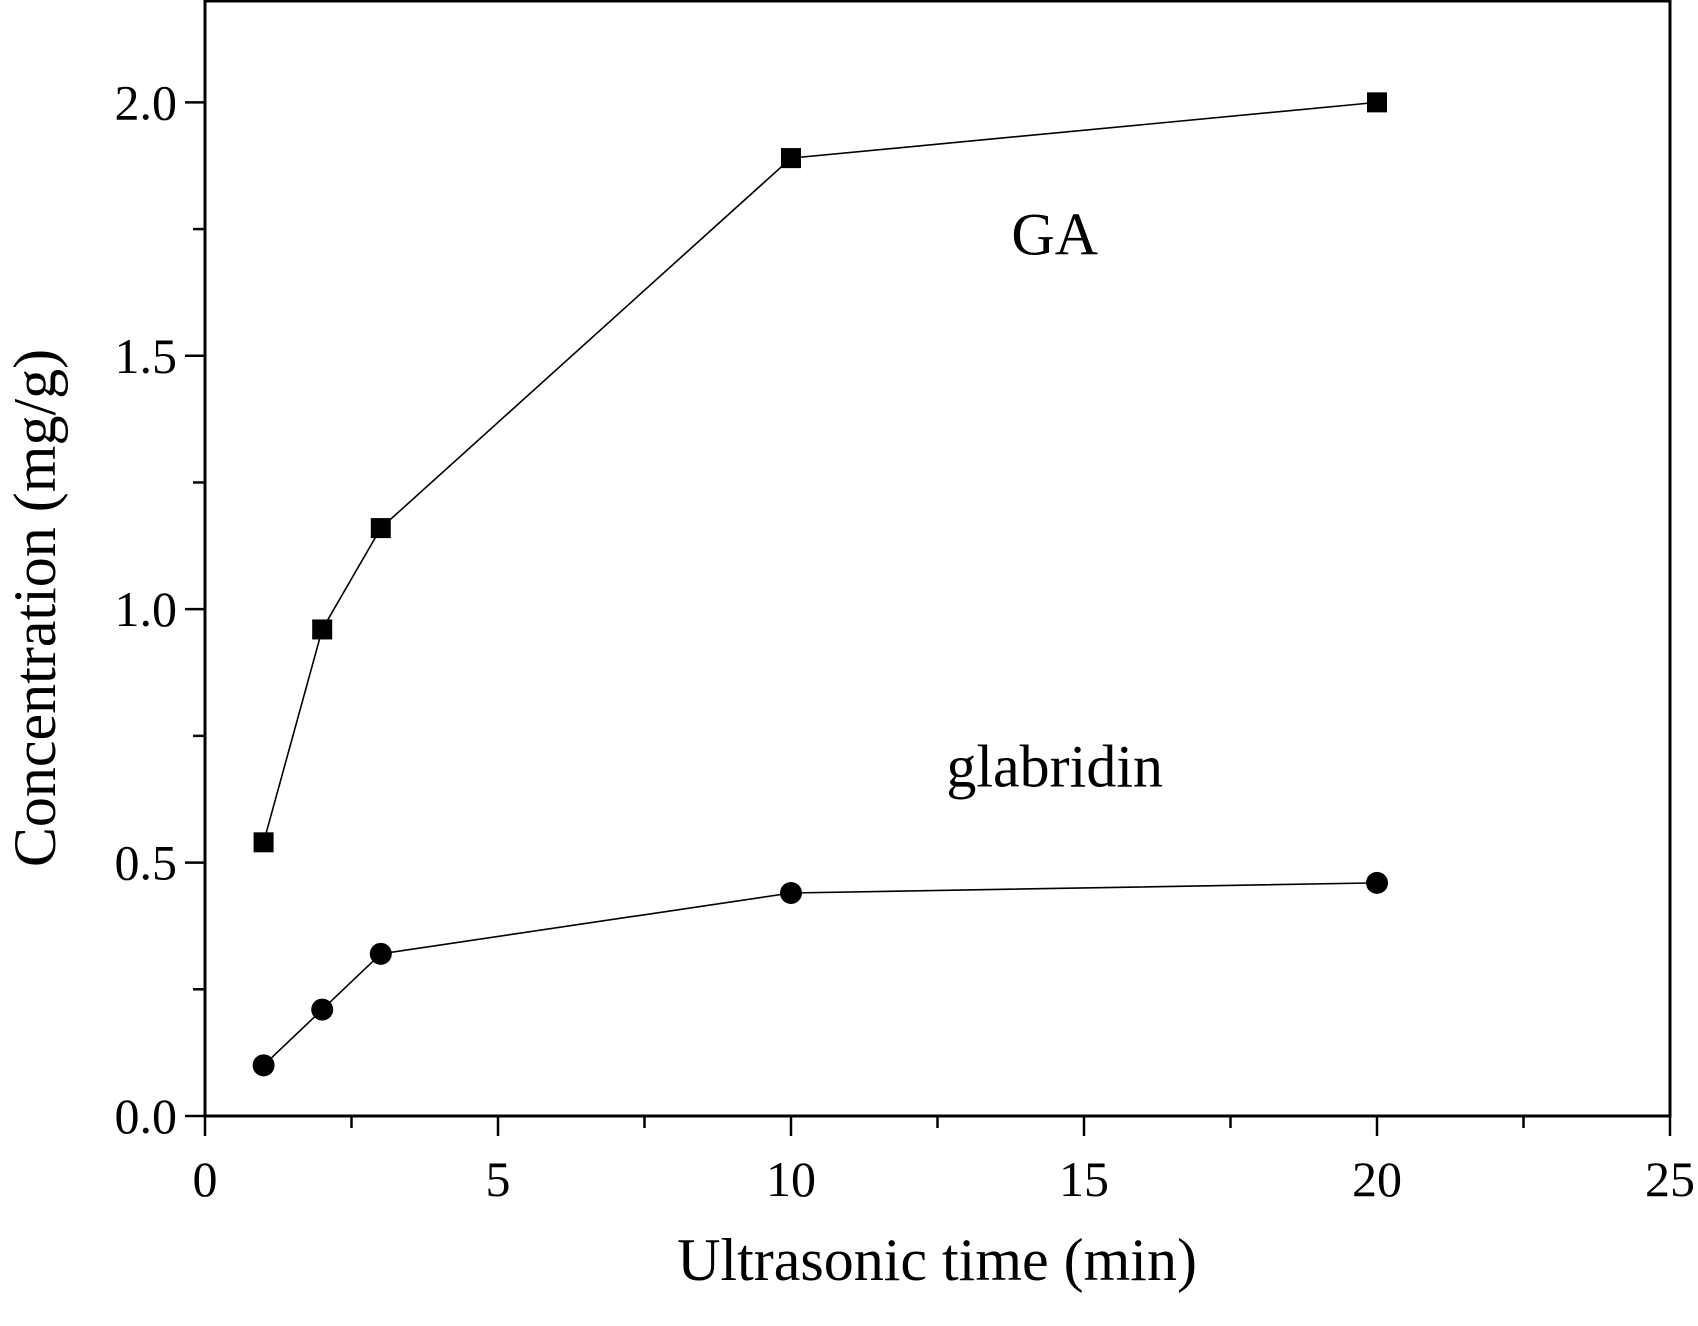  What do you see at coordinates (937, 1260) in the screenshot?
I see `x-axis-title: Ultrasonic time (min)` at bounding box center [937, 1260].